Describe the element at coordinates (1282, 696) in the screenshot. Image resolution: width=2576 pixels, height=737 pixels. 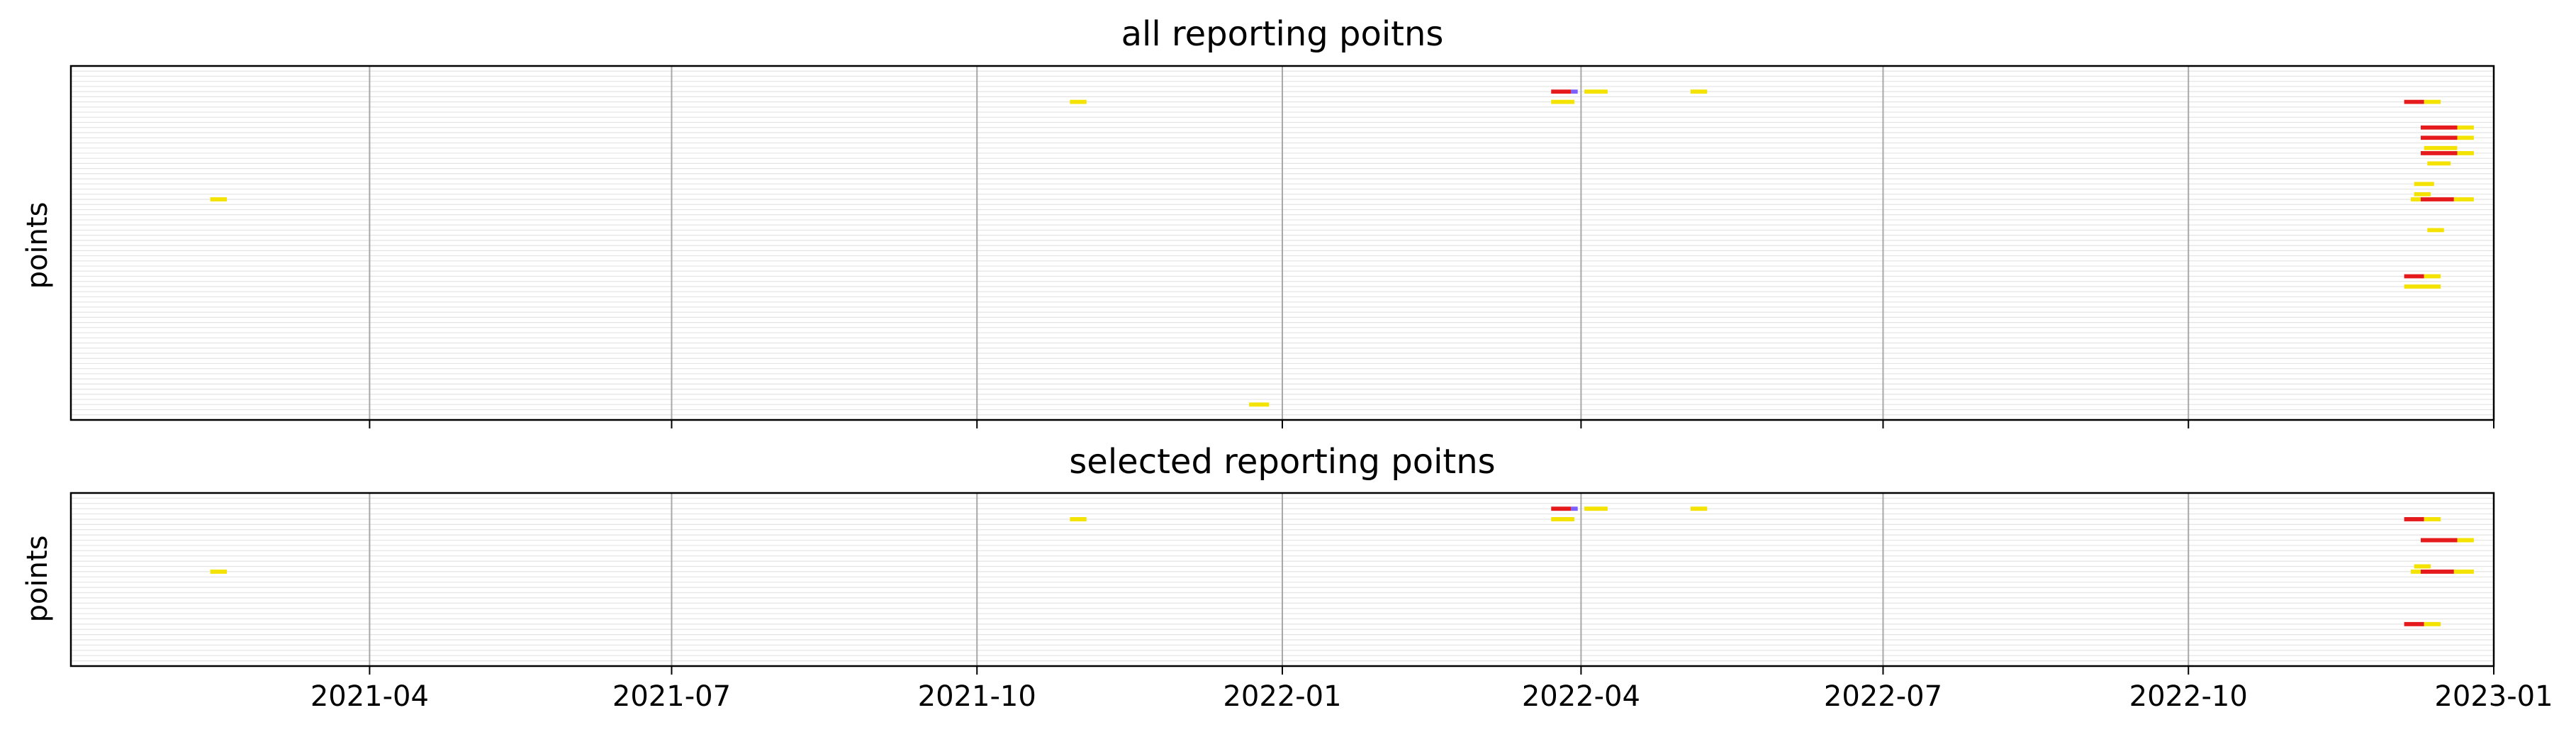
I see `x-tick-label: 2022-01` at that location.